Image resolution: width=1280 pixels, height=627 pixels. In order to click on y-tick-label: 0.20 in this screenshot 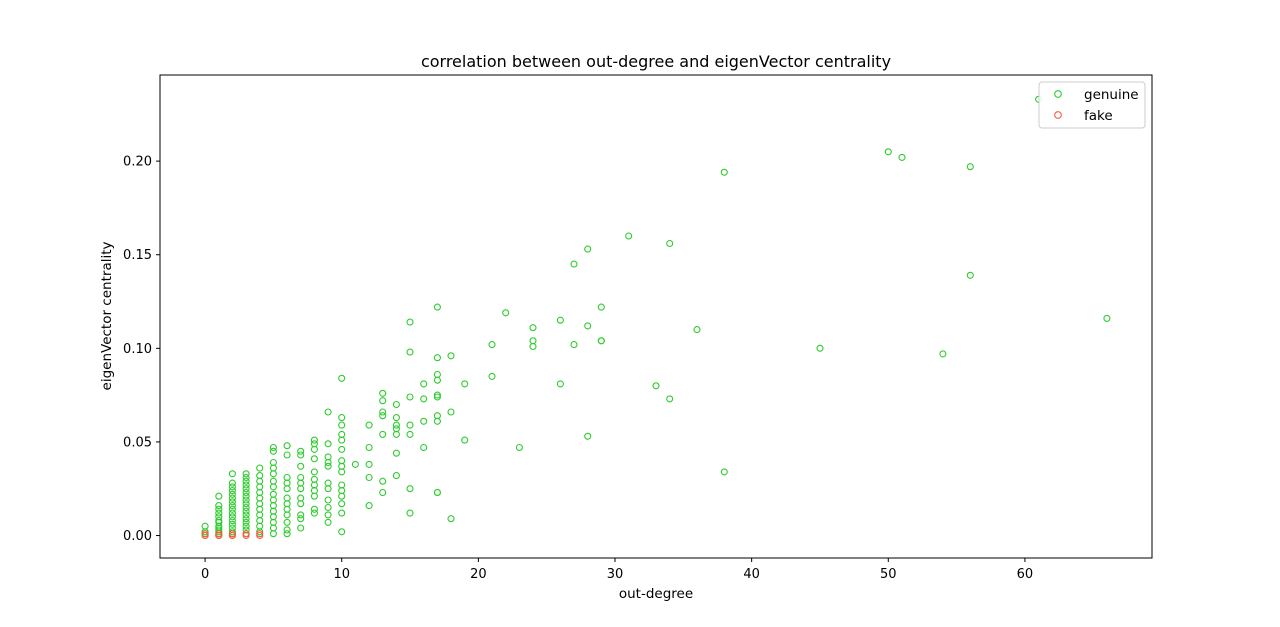, I will do `click(137, 162)`.